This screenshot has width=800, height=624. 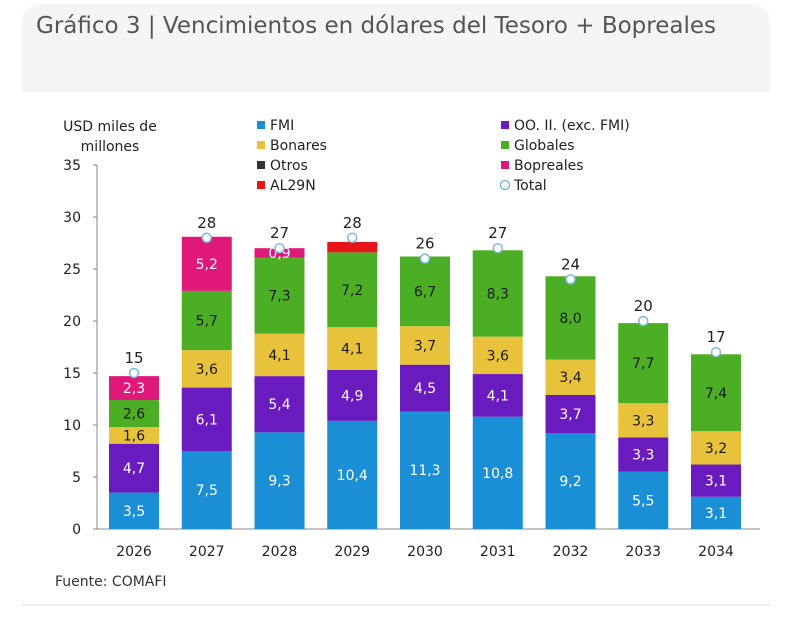 What do you see at coordinates (352, 552) in the screenshot?
I see `x-tick-label: 2029` at bounding box center [352, 552].